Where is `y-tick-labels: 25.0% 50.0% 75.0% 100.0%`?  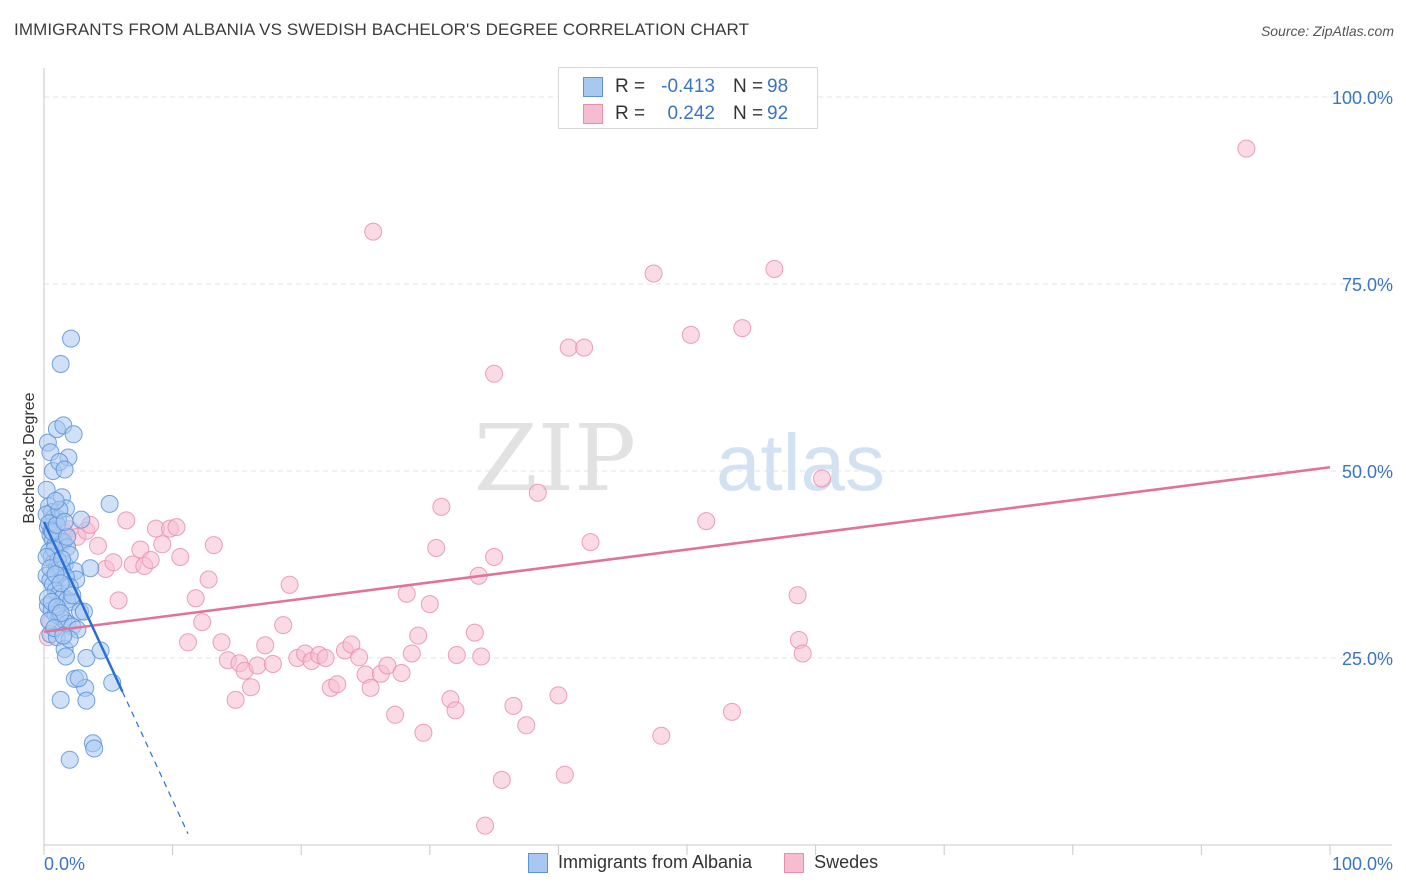 y-tick-labels: 25.0% 50.0% 75.0% 100.0% is located at coordinates (1362, 378).